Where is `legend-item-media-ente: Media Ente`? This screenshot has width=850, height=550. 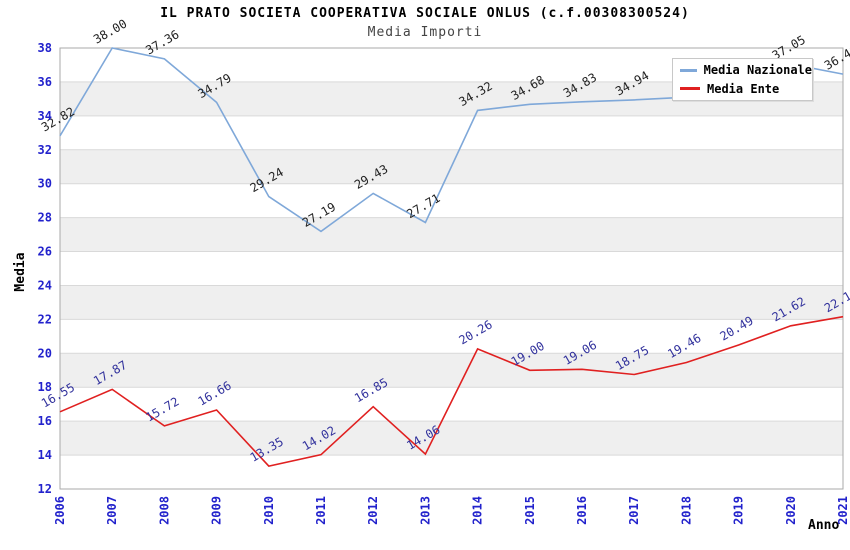
legend-item-media-ente: Media Ente is located at coordinates (742, 89).